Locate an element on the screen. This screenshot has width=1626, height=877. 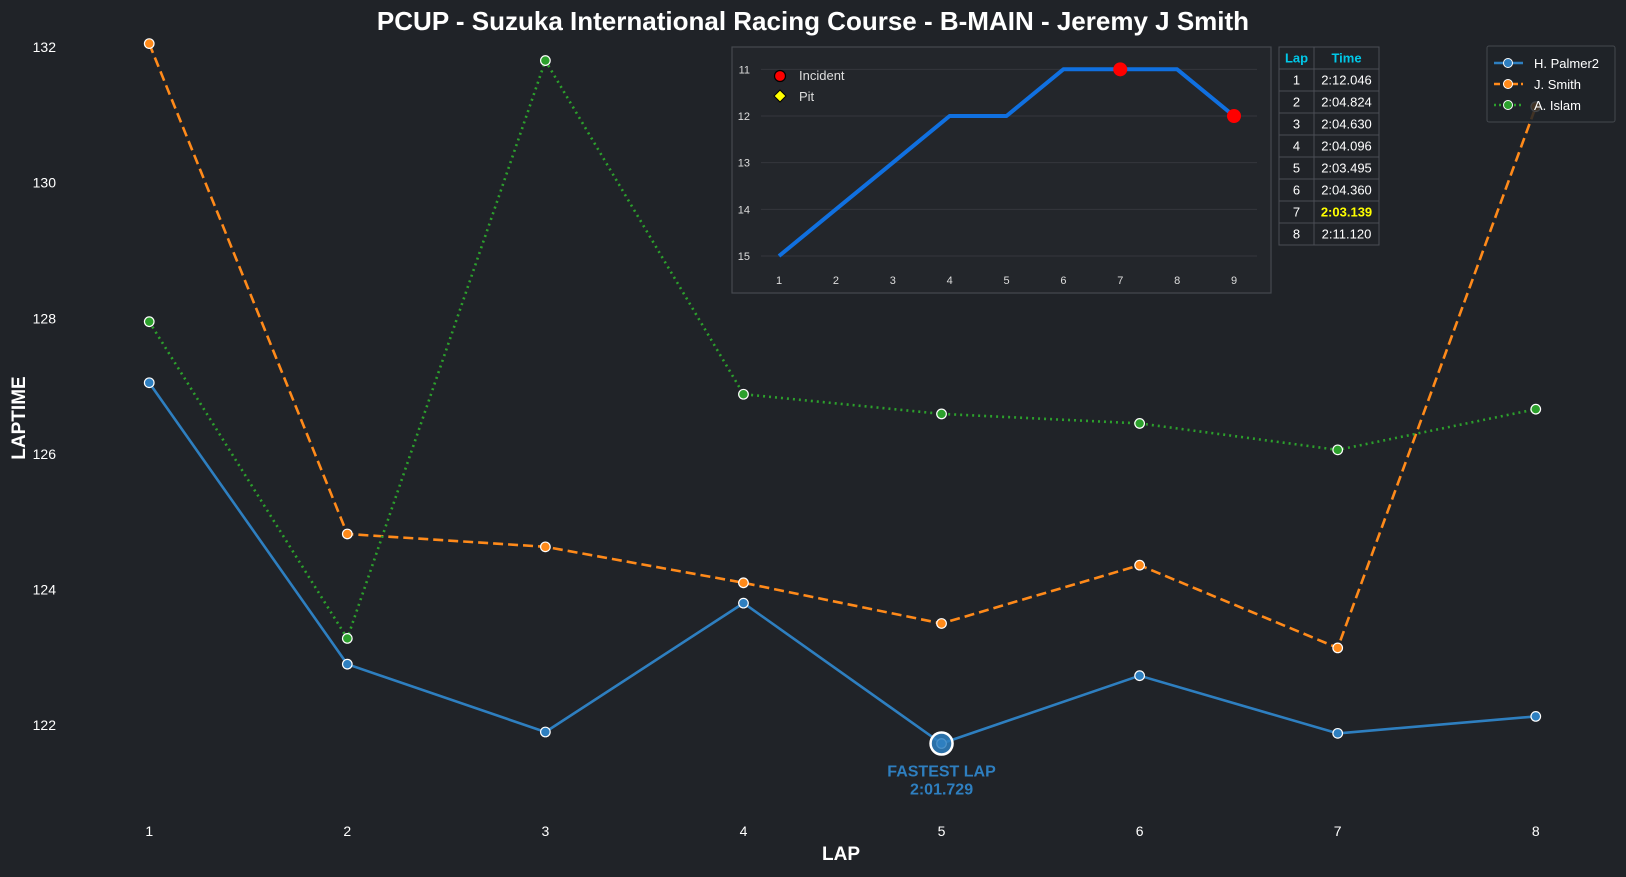
inset-x-tick-label: 2 is located at coordinates (836, 281).